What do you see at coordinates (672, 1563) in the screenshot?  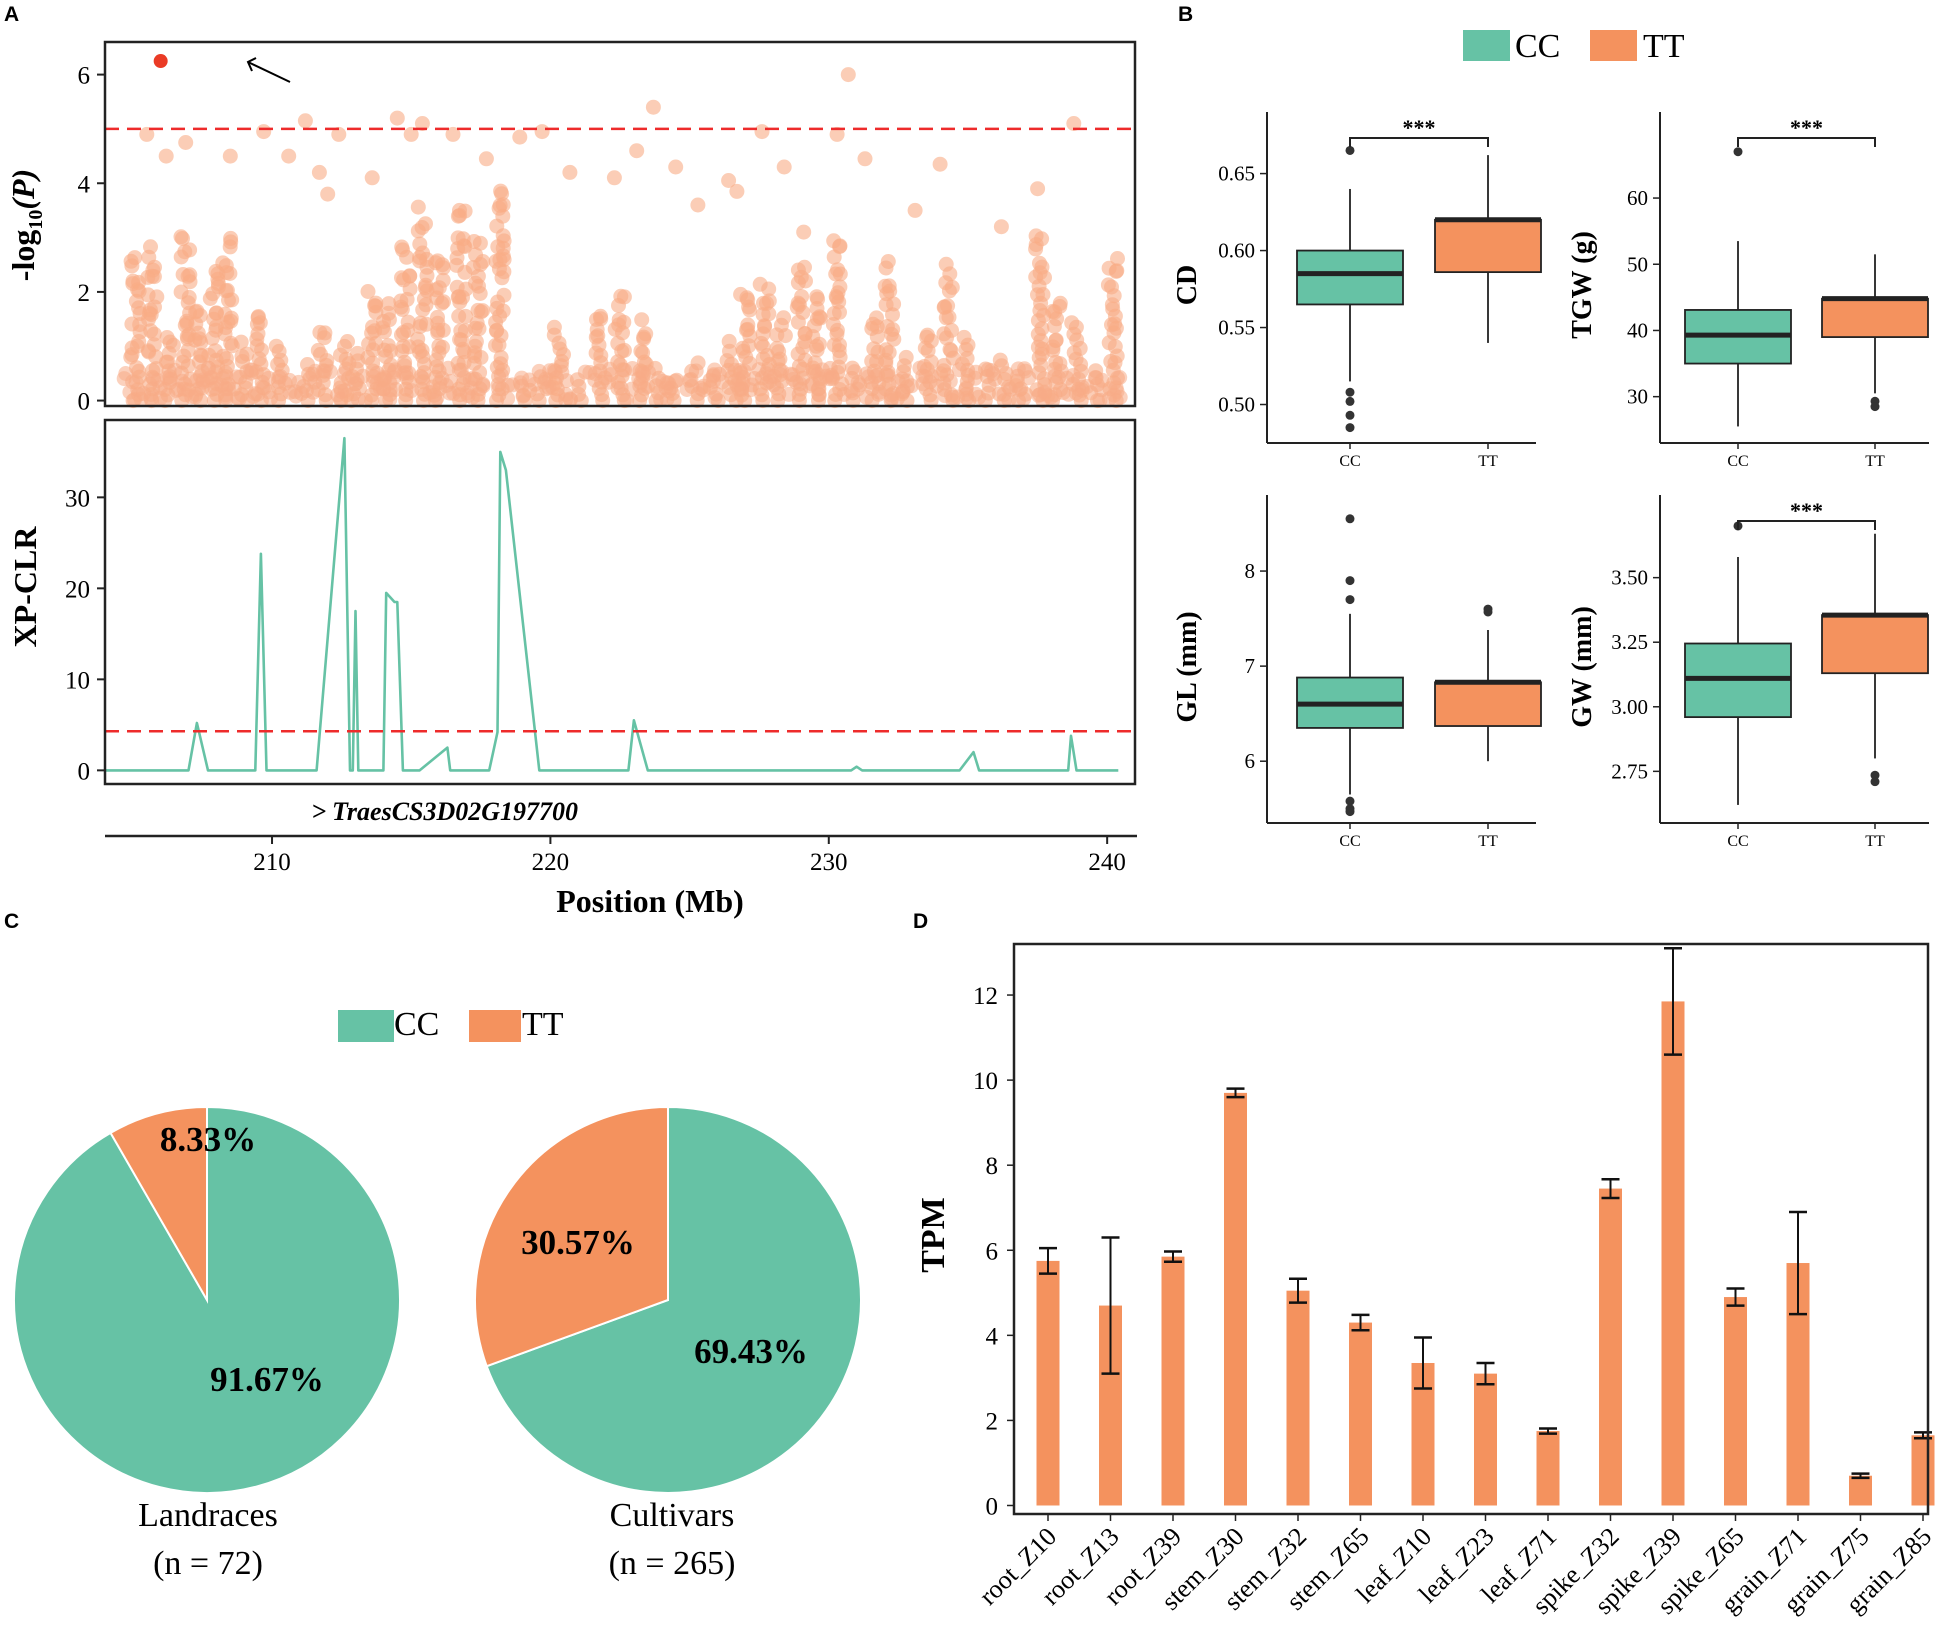 I see `pie-cultivars-n: (n = 265)` at bounding box center [672, 1563].